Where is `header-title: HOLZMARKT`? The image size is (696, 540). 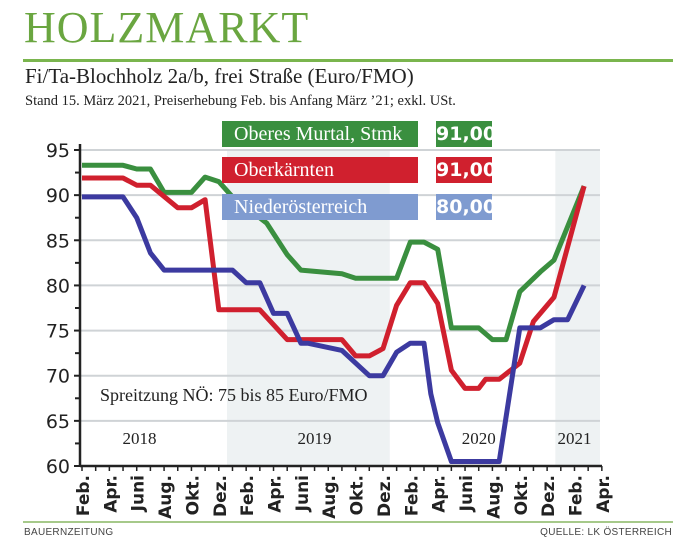
header-title: HOLZMARKT is located at coordinates (167, 27).